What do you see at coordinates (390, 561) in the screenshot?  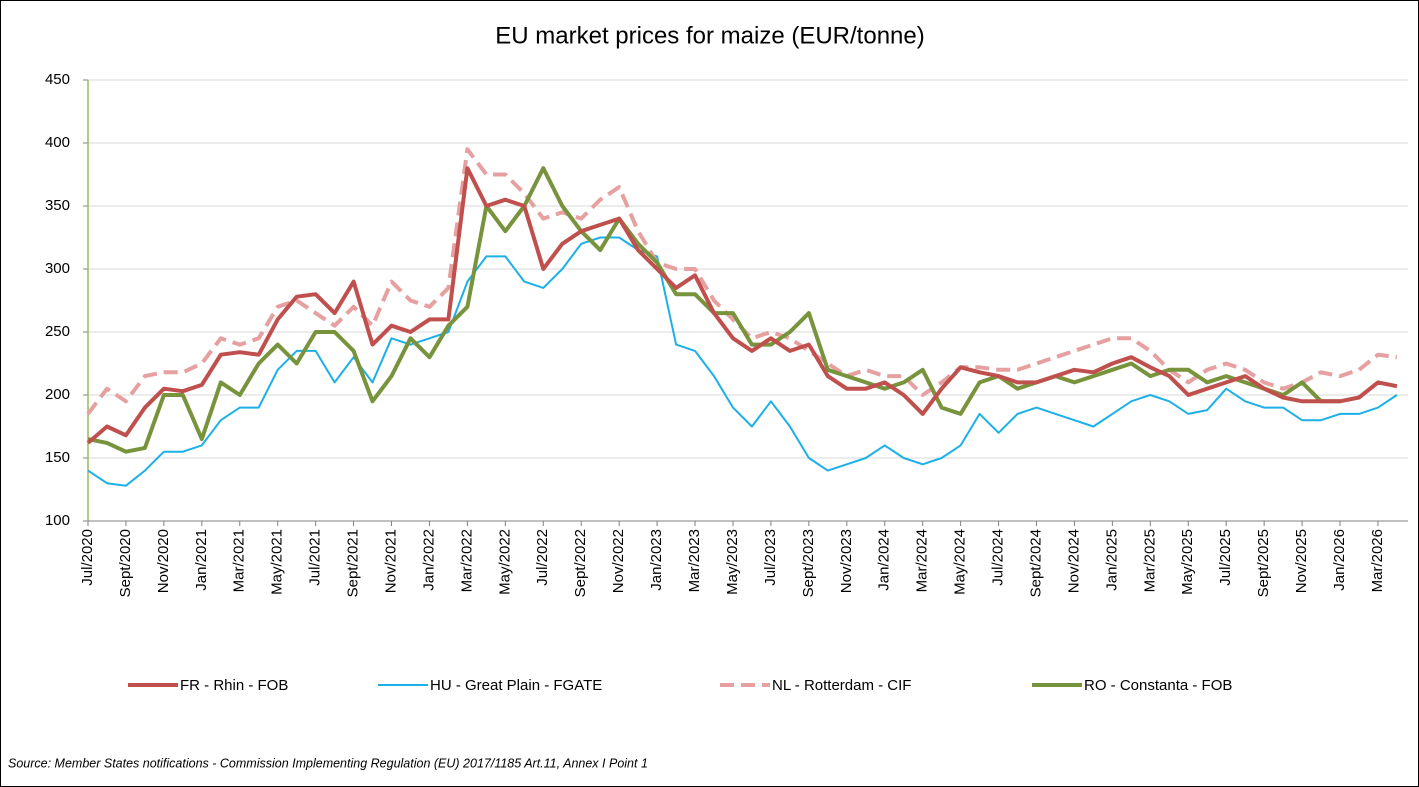 I see `x-tick-label: Nov/2021` at bounding box center [390, 561].